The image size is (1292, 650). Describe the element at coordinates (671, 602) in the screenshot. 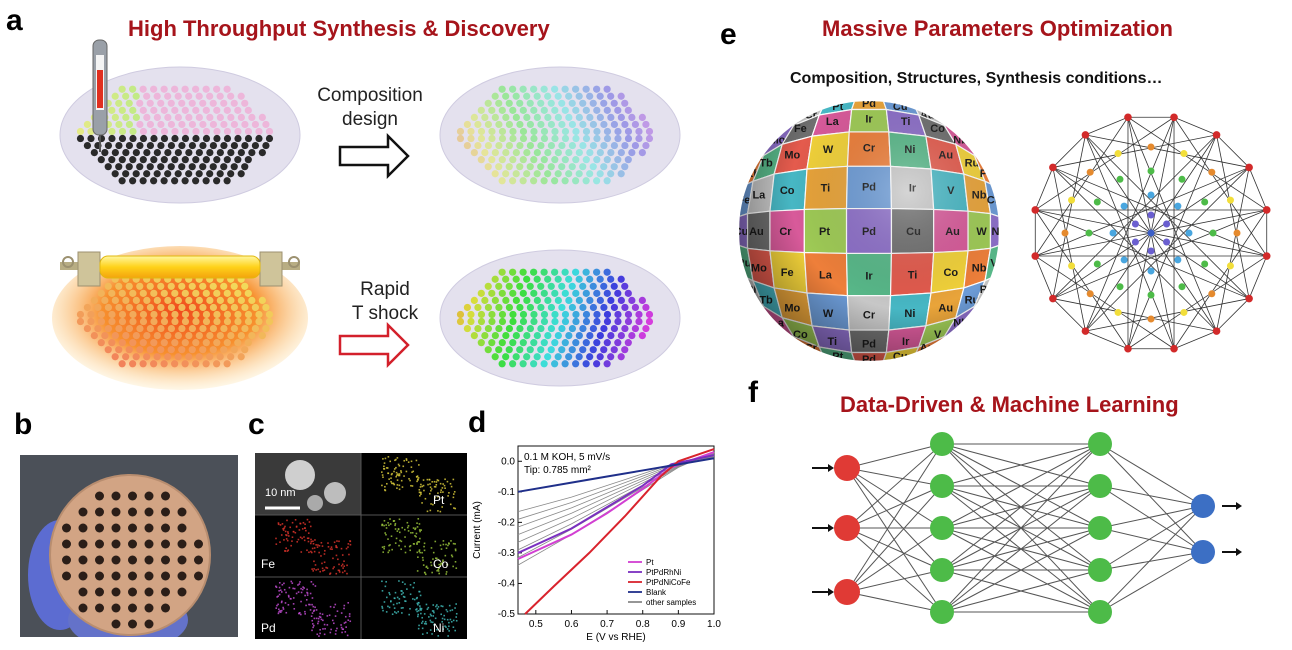

I see `legend-entry: other samples` at that location.